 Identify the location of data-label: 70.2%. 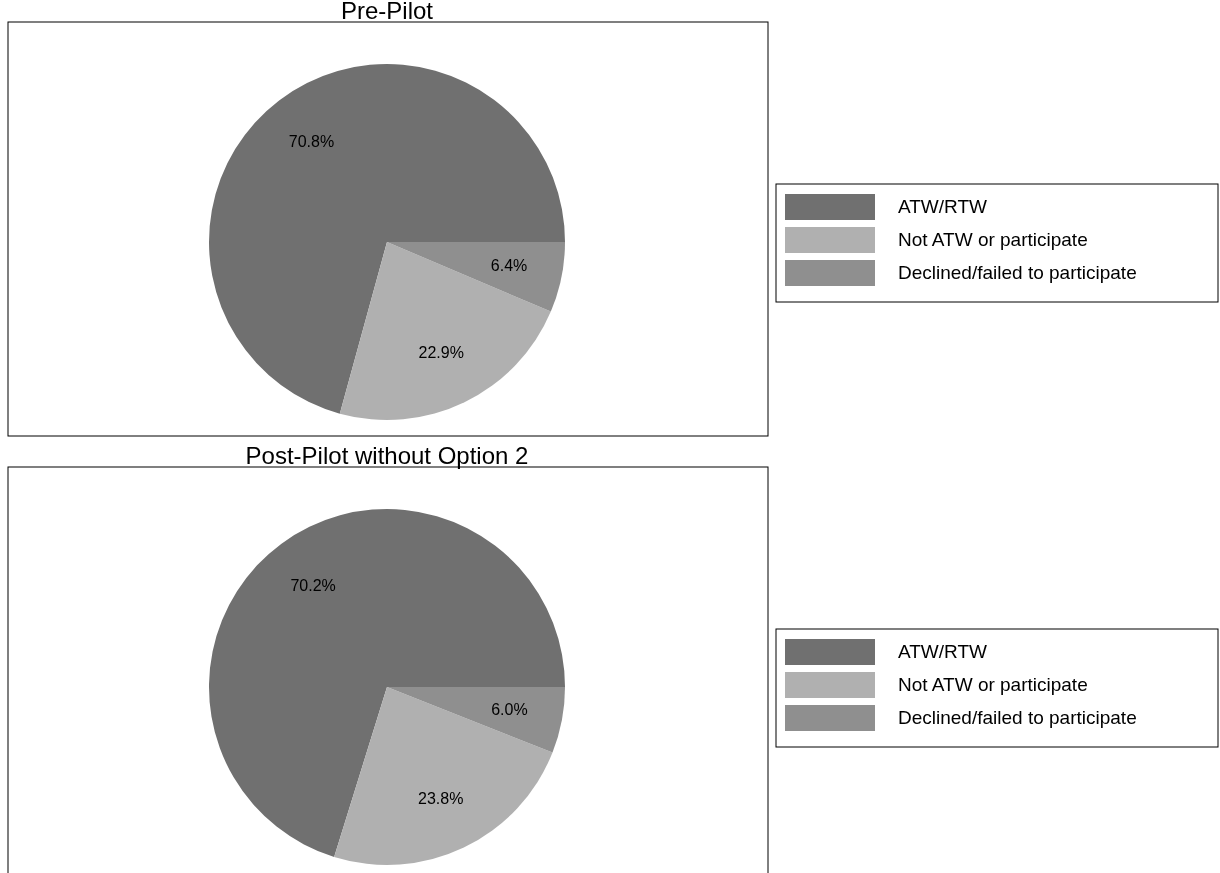
(313, 585).